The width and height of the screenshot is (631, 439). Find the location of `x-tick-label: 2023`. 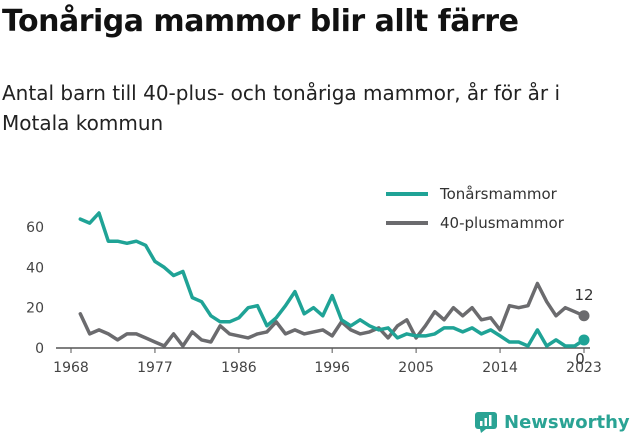

x-tick-label: 2023 is located at coordinates (584, 368).